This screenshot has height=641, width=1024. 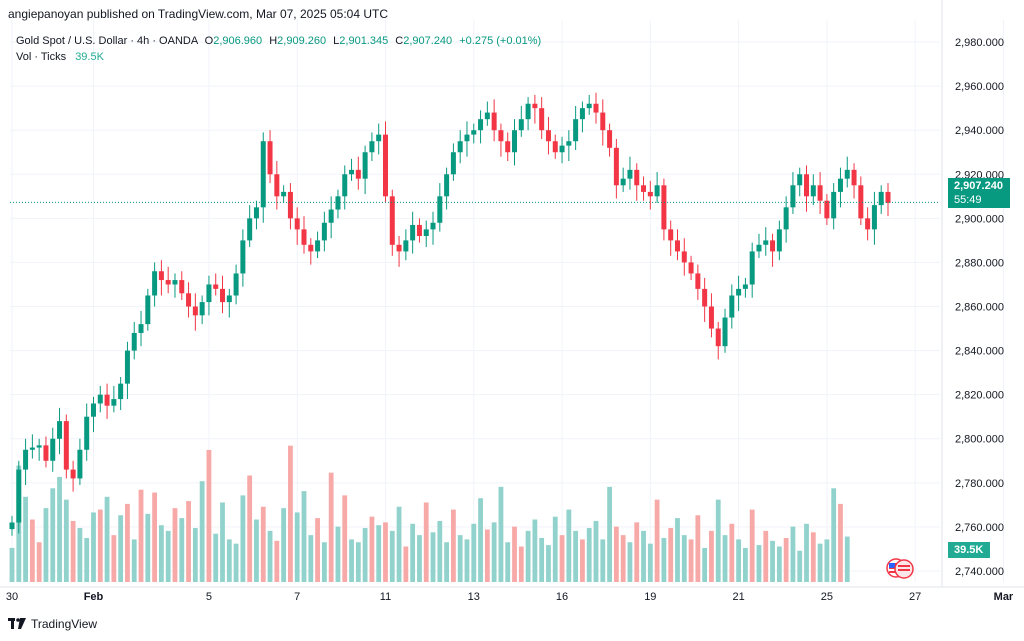 I want to click on x-tick-label: 5, so click(x=209, y=597).